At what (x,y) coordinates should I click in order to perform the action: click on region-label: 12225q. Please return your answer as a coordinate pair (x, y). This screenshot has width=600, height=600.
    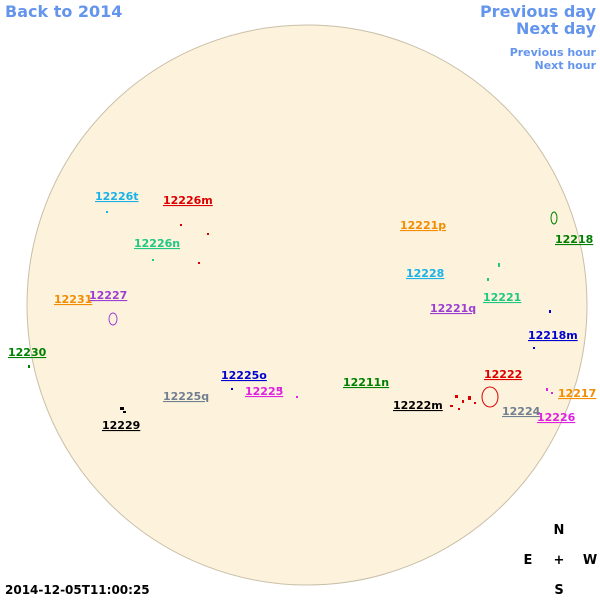
    Looking at the image, I should click on (186, 396).